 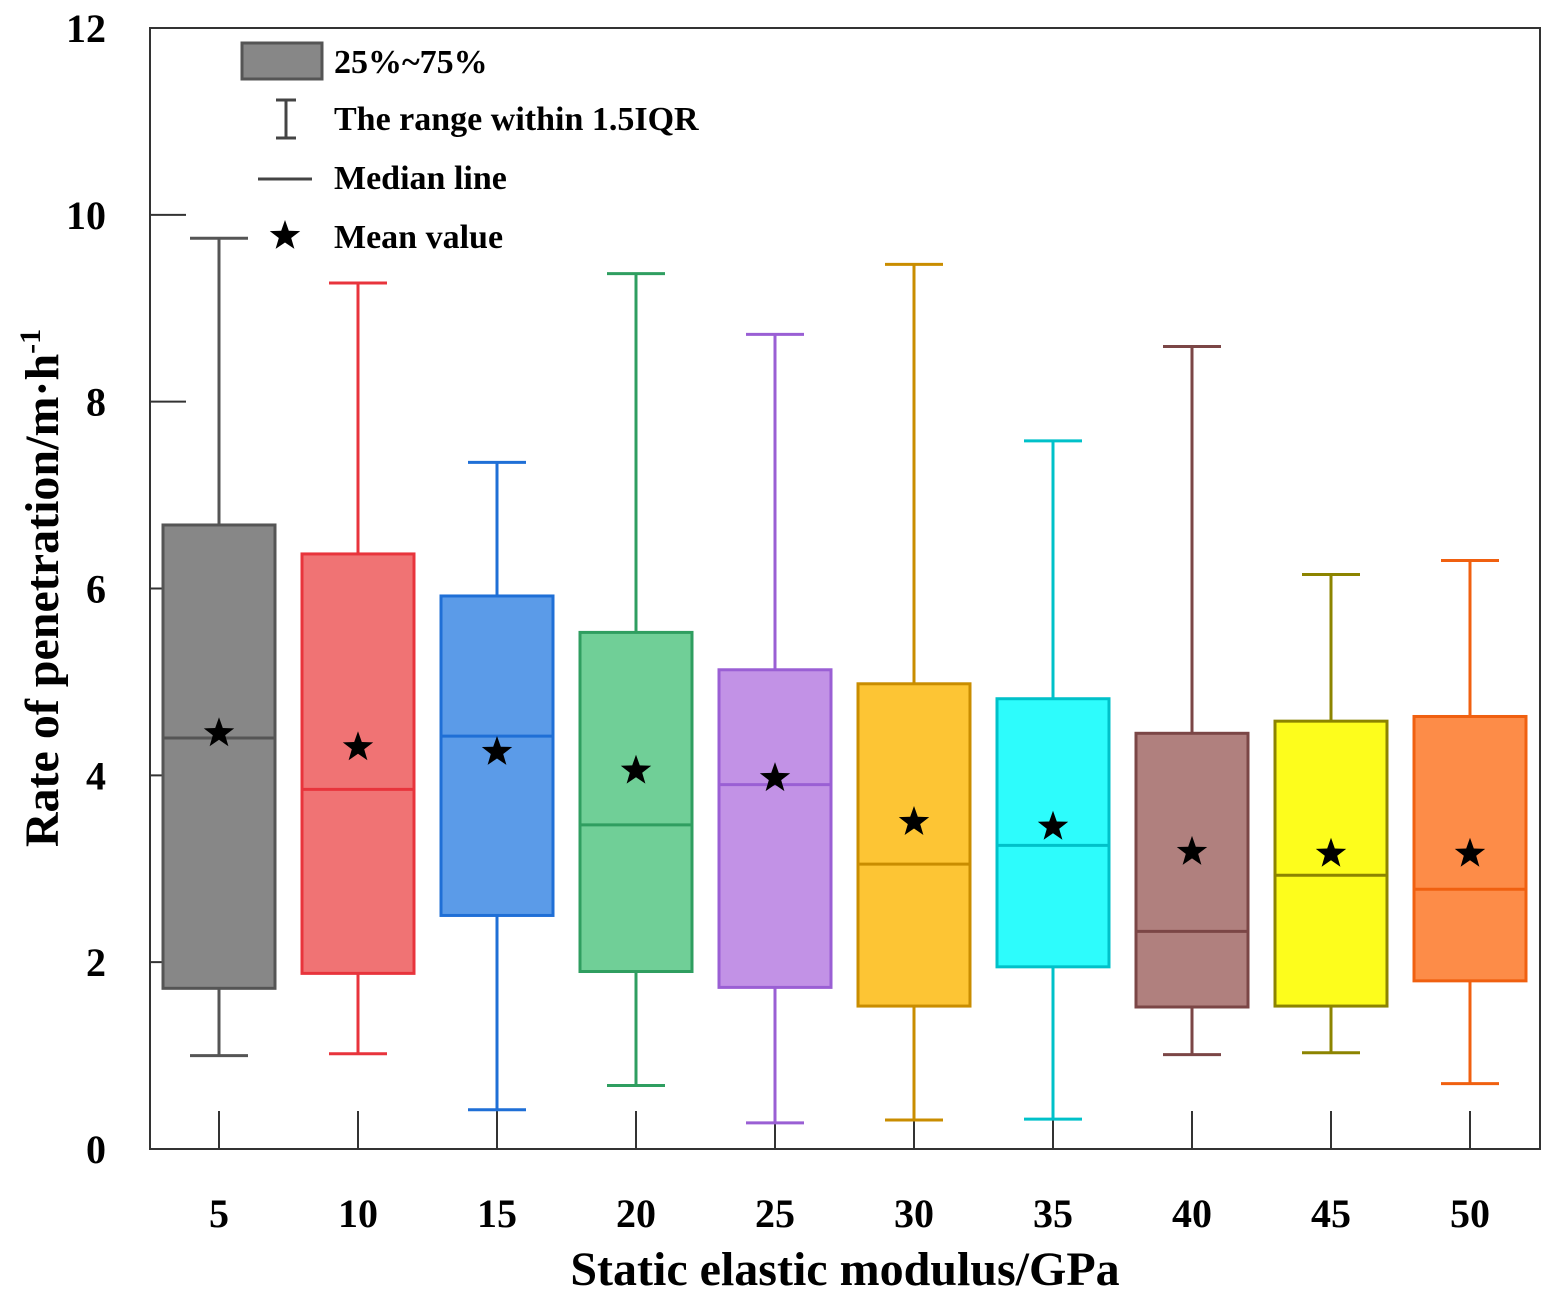 What do you see at coordinates (497, 1213) in the screenshot?
I see `x-tick-label: 15` at bounding box center [497, 1213].